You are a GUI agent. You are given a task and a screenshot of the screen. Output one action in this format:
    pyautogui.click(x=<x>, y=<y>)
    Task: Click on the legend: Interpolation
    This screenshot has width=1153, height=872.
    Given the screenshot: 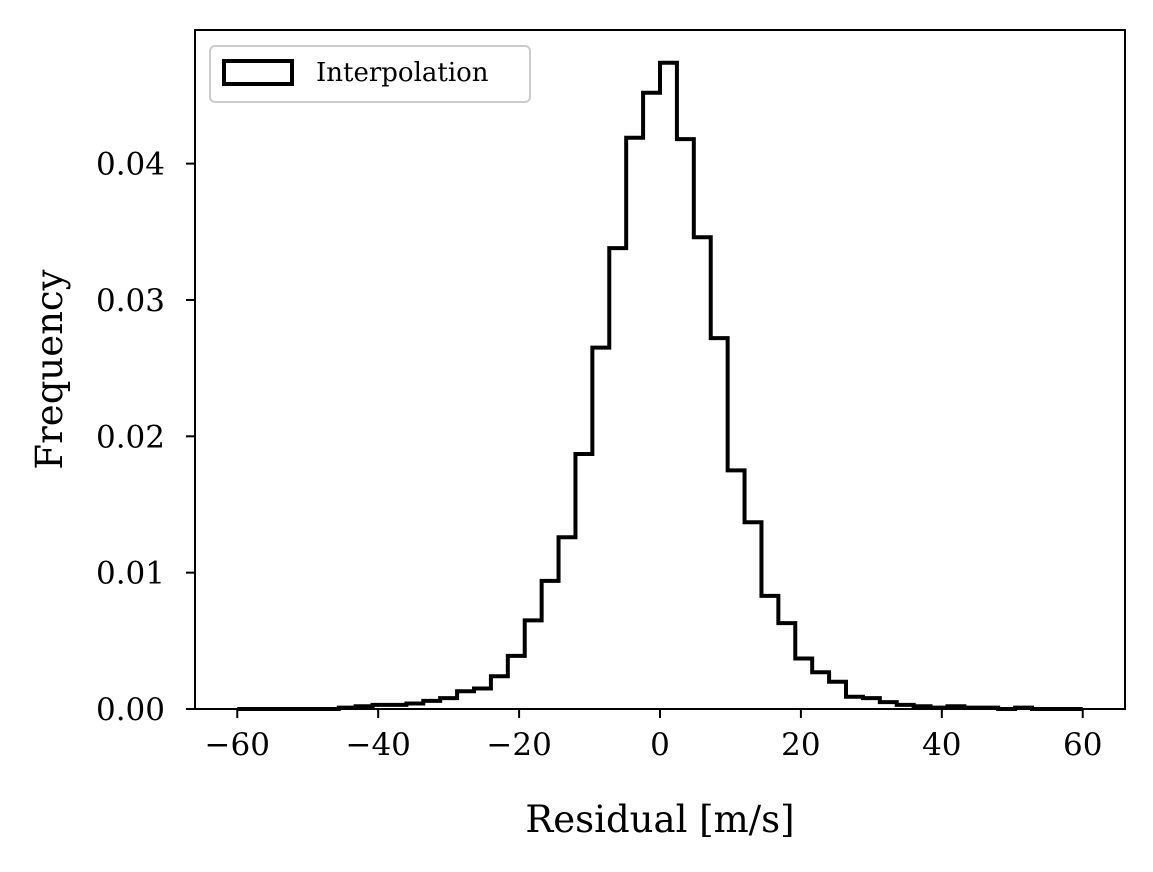 What is the action you would take?
    pyautogui.click(x=370, y=74)
    